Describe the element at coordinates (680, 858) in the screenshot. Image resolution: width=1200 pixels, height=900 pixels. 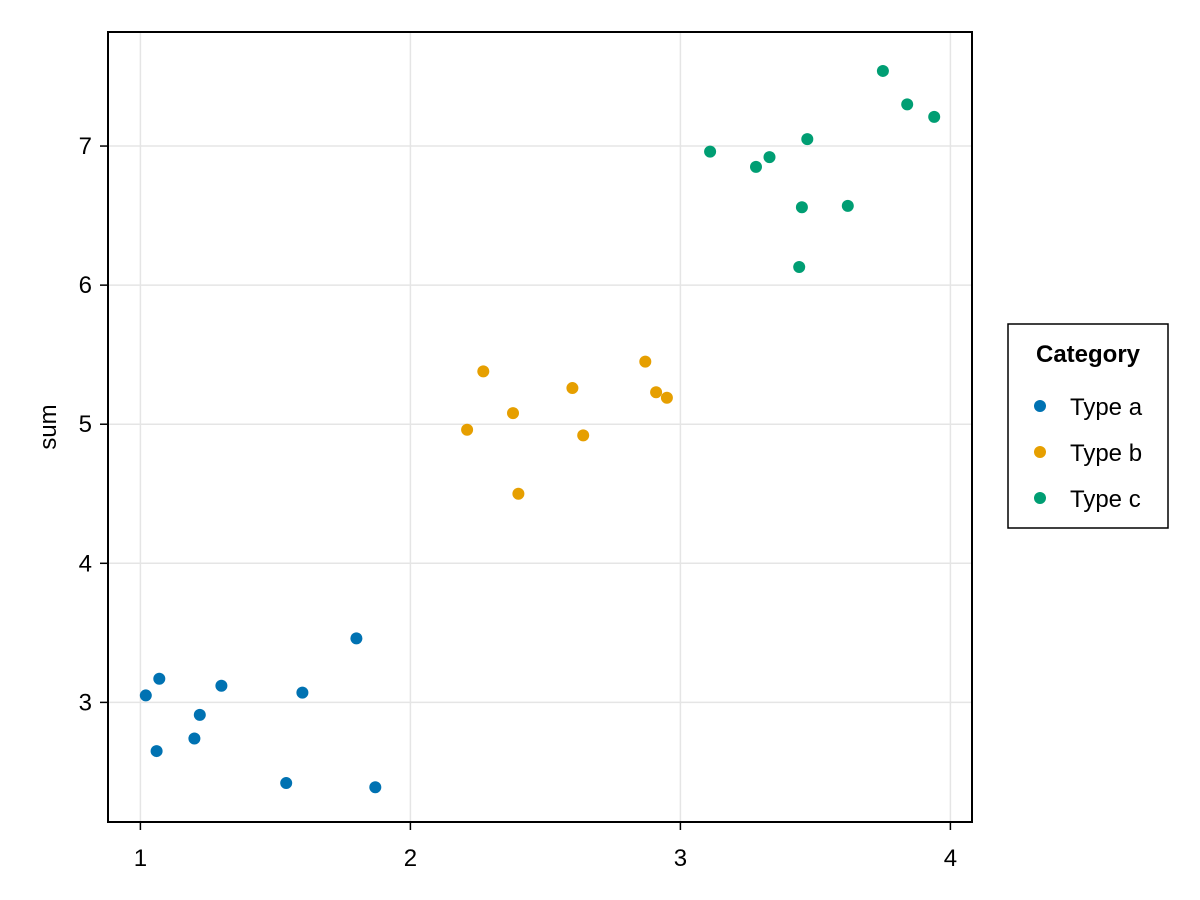
I see `x-tick-label: 3` at that location.